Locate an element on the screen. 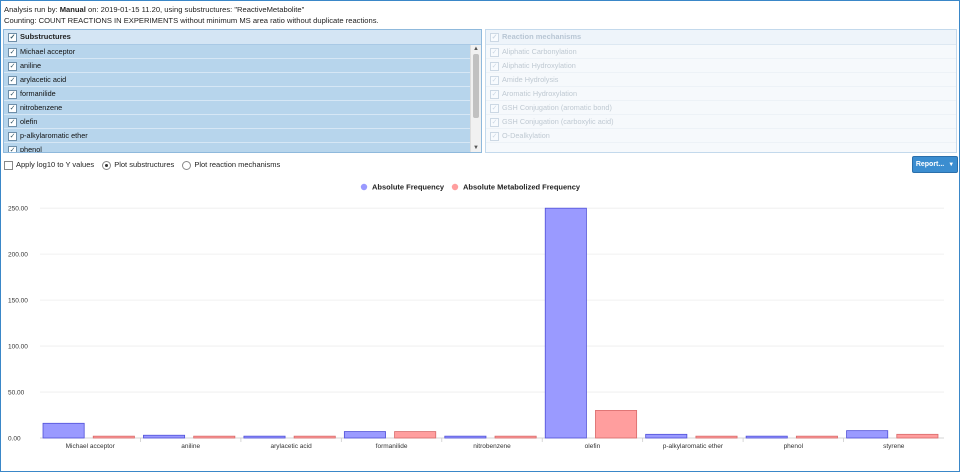 The image size is (960, 472). substructure-label: formanilide is located at coordinates (38, 93).